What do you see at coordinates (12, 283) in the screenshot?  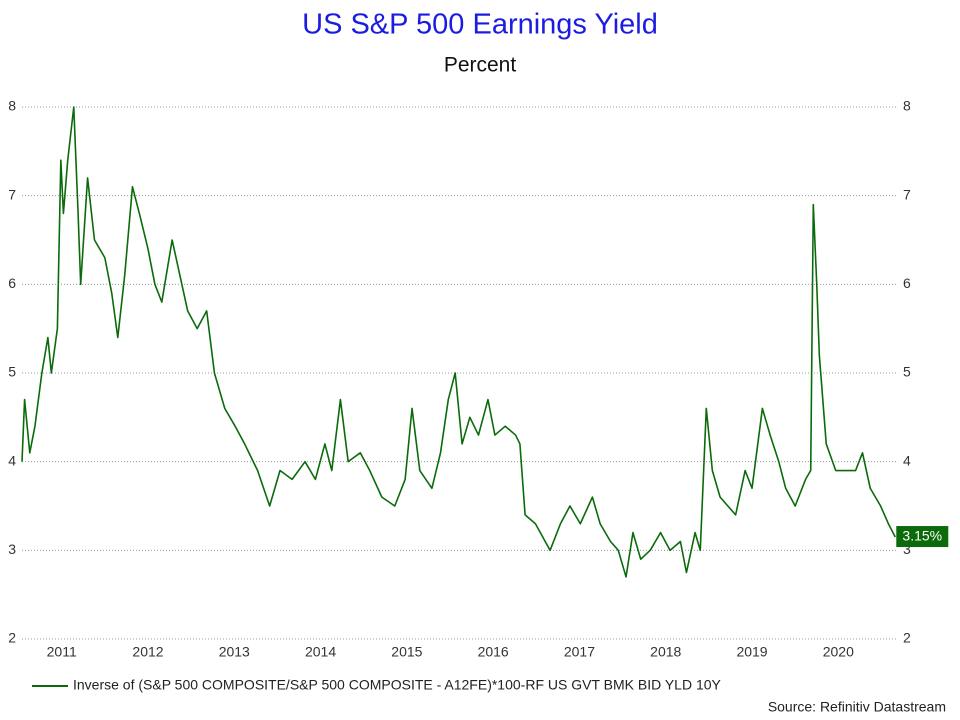 I see `y-tick-label: 6` at bounding box center [12, 283].